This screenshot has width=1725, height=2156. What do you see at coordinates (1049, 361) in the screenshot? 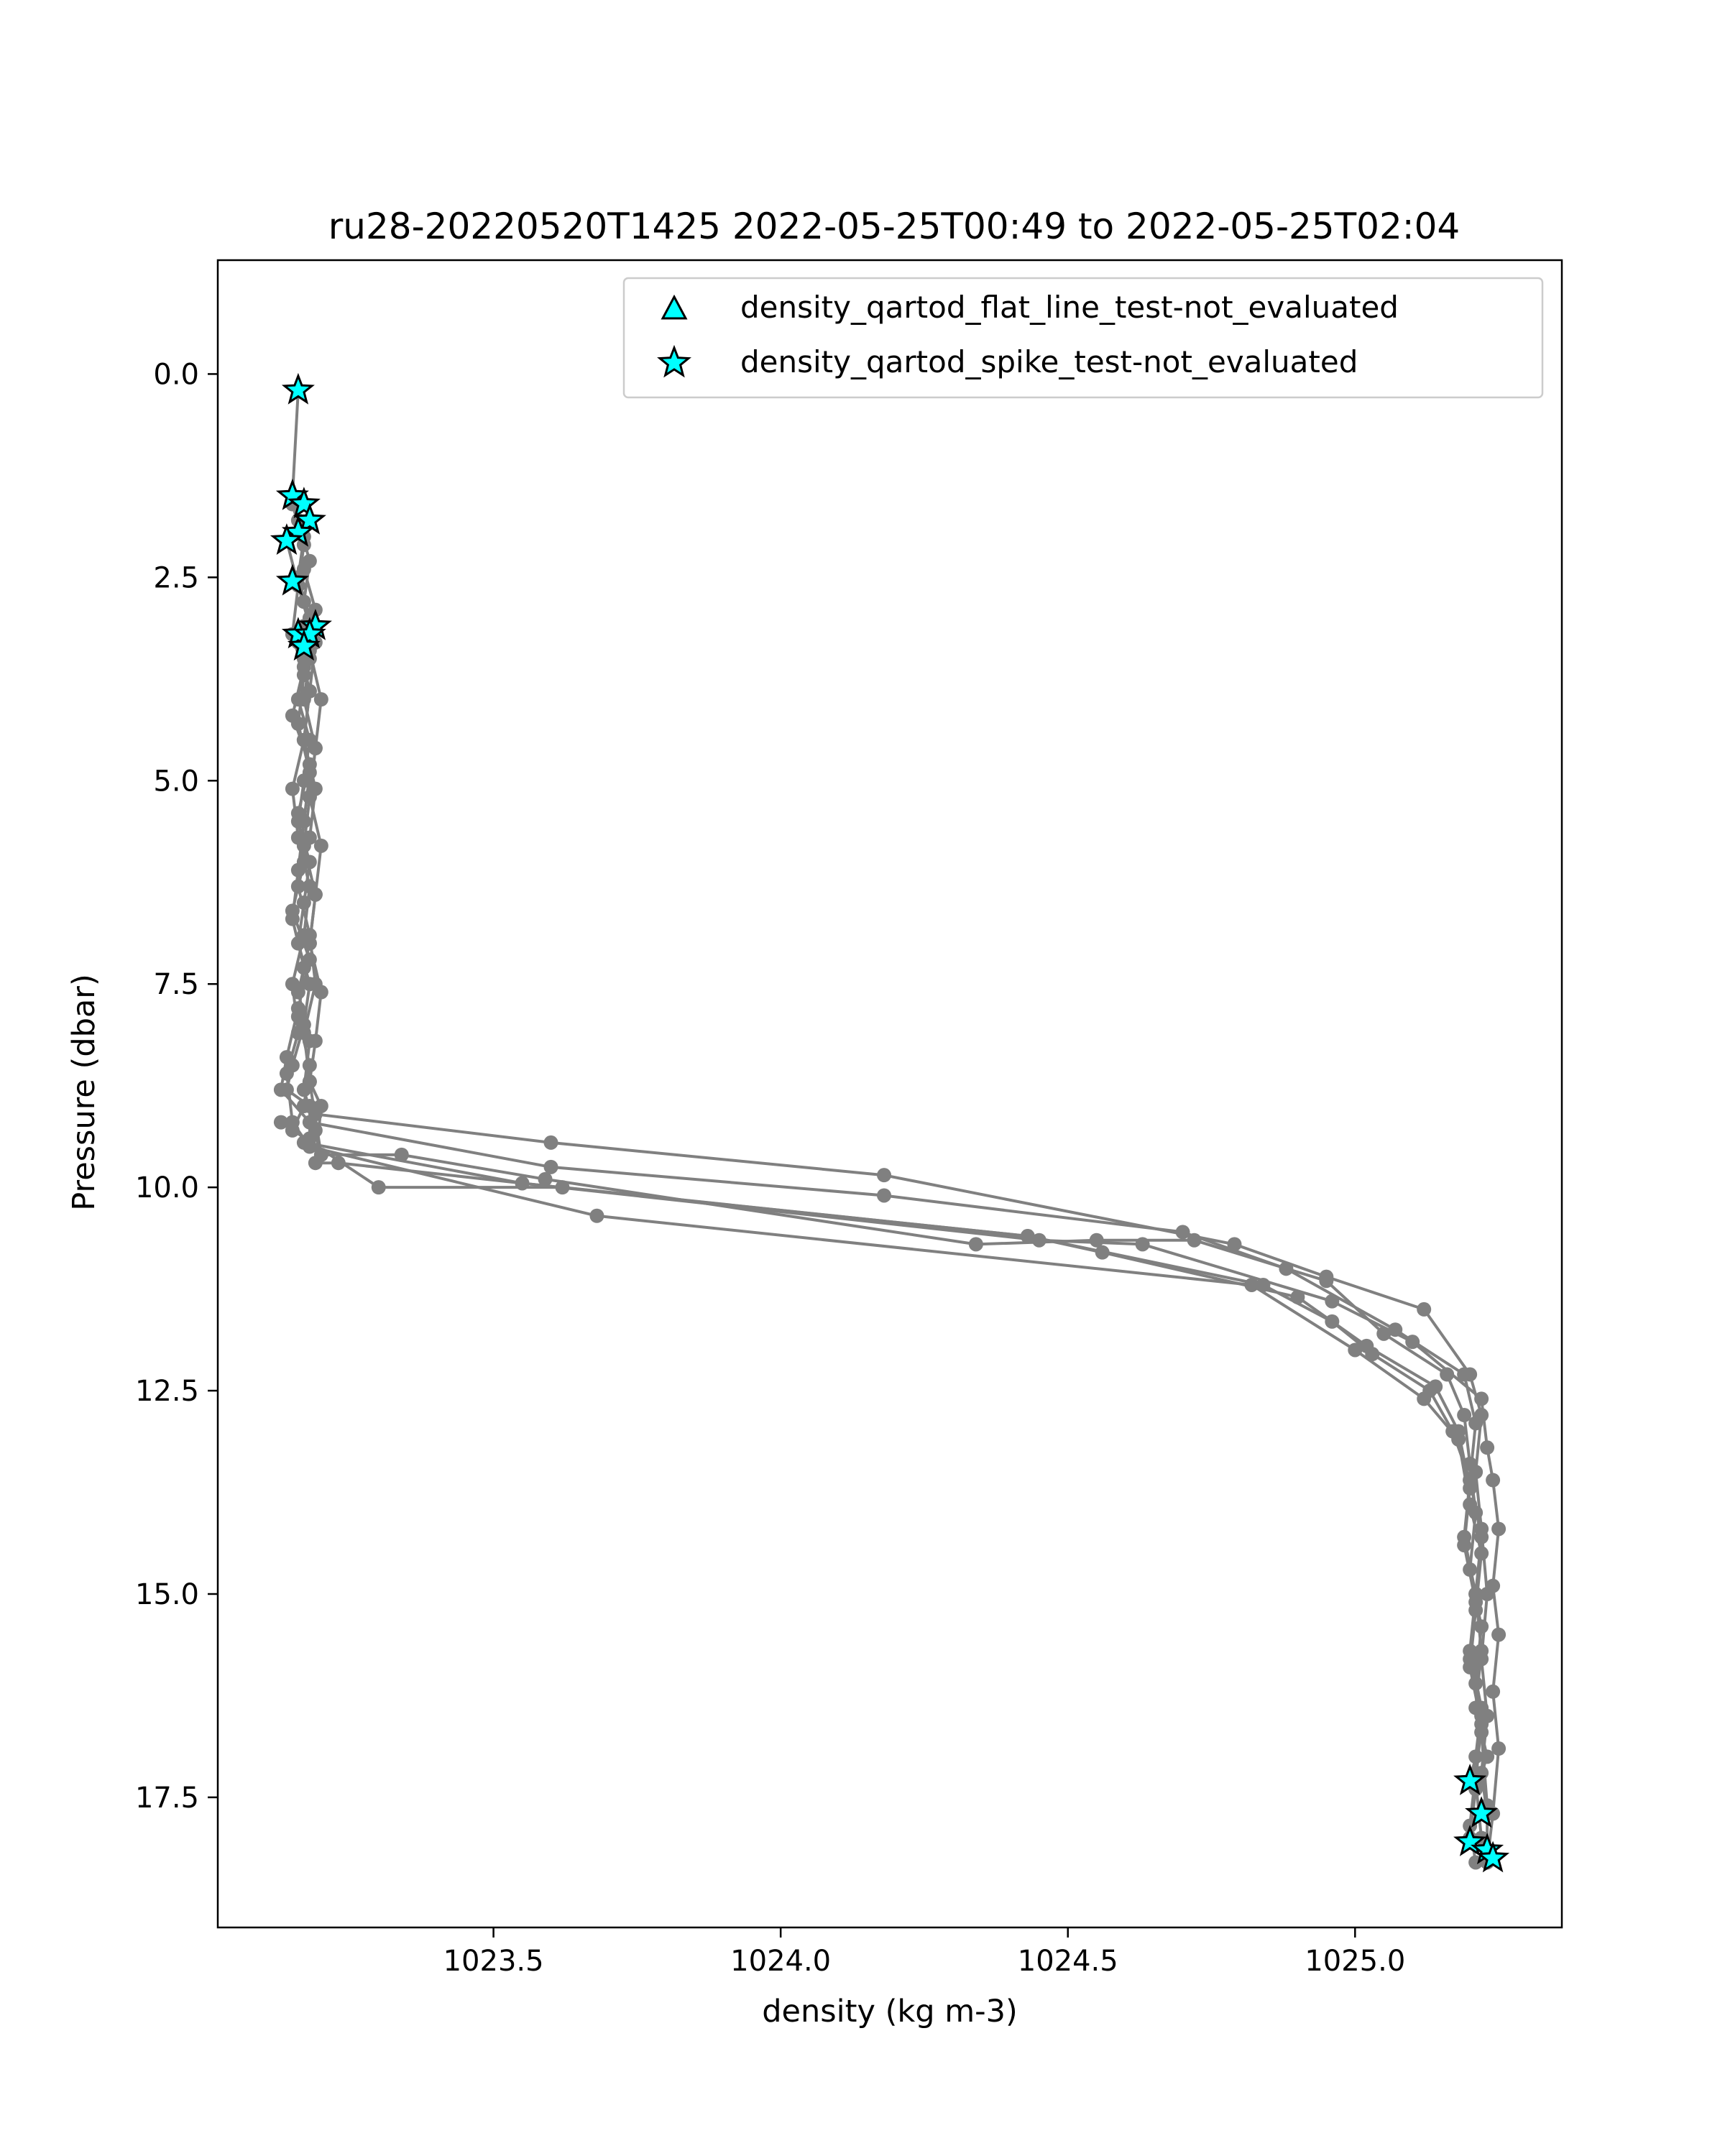
I see `legend-label-spike: density_qartod_spike_test-not_evaluated` at bounding box center [1049, 361].